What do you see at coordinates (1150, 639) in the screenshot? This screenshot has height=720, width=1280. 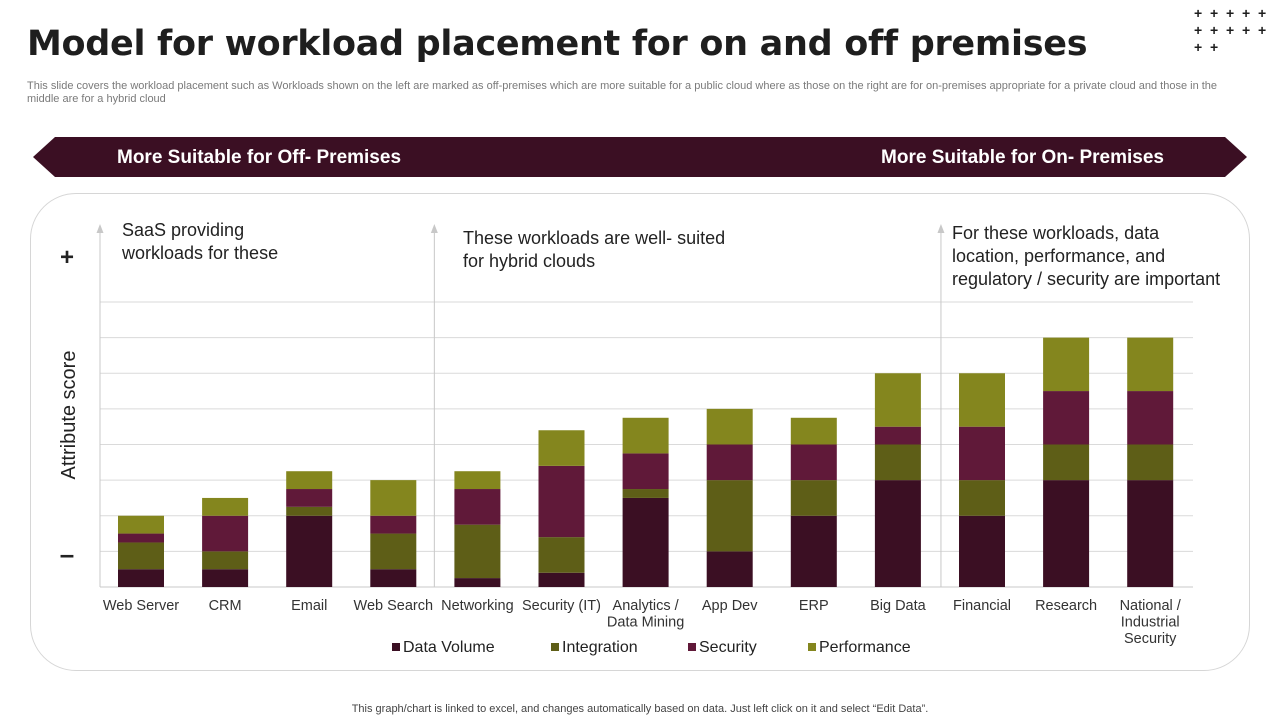 I see `x-tick-label: Security` at bounding box center [1150, 639].